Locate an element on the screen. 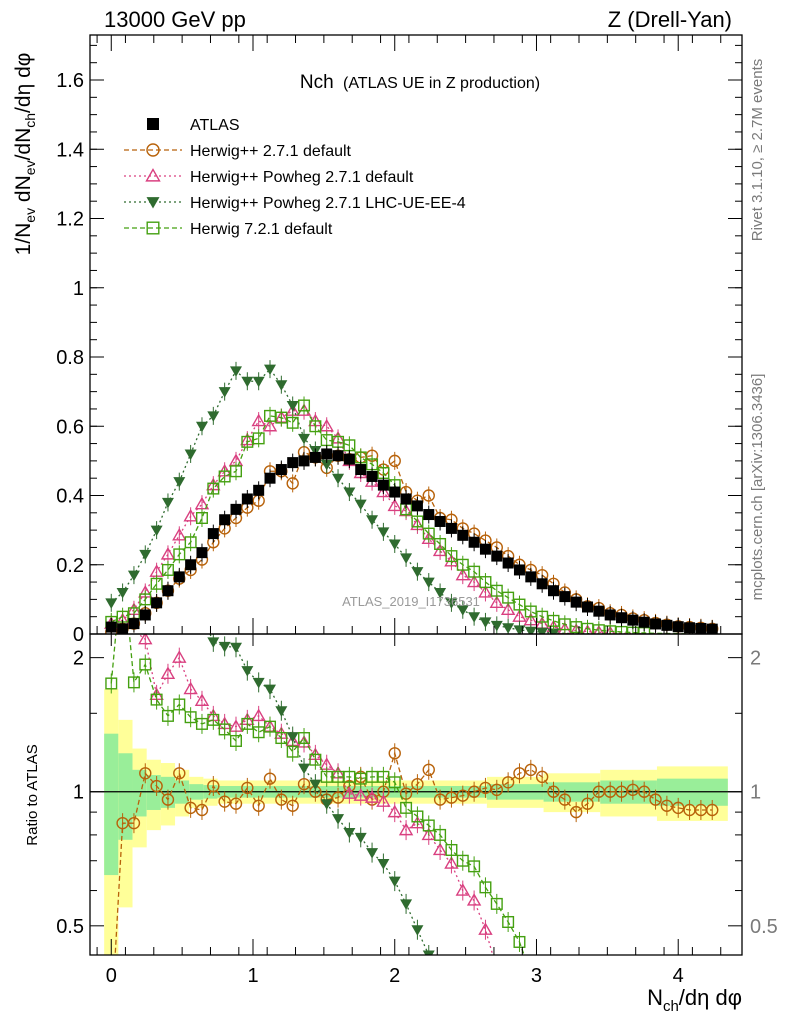 Image resolution: width=786 pixels, height=1024 pixels. main-ytick-label: 0.6 is located at coordinates (70, 427).